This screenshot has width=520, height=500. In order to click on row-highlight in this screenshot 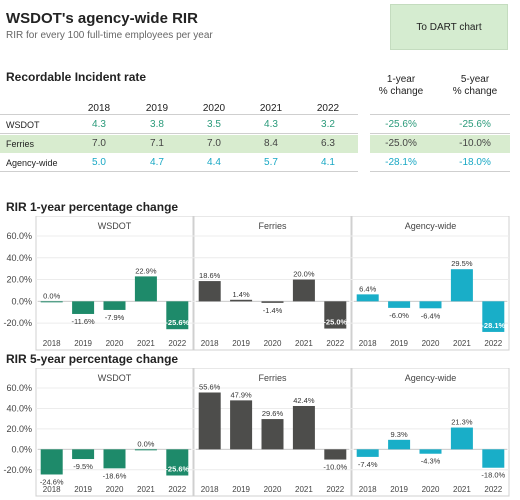, I will do `click(440, 144)`.